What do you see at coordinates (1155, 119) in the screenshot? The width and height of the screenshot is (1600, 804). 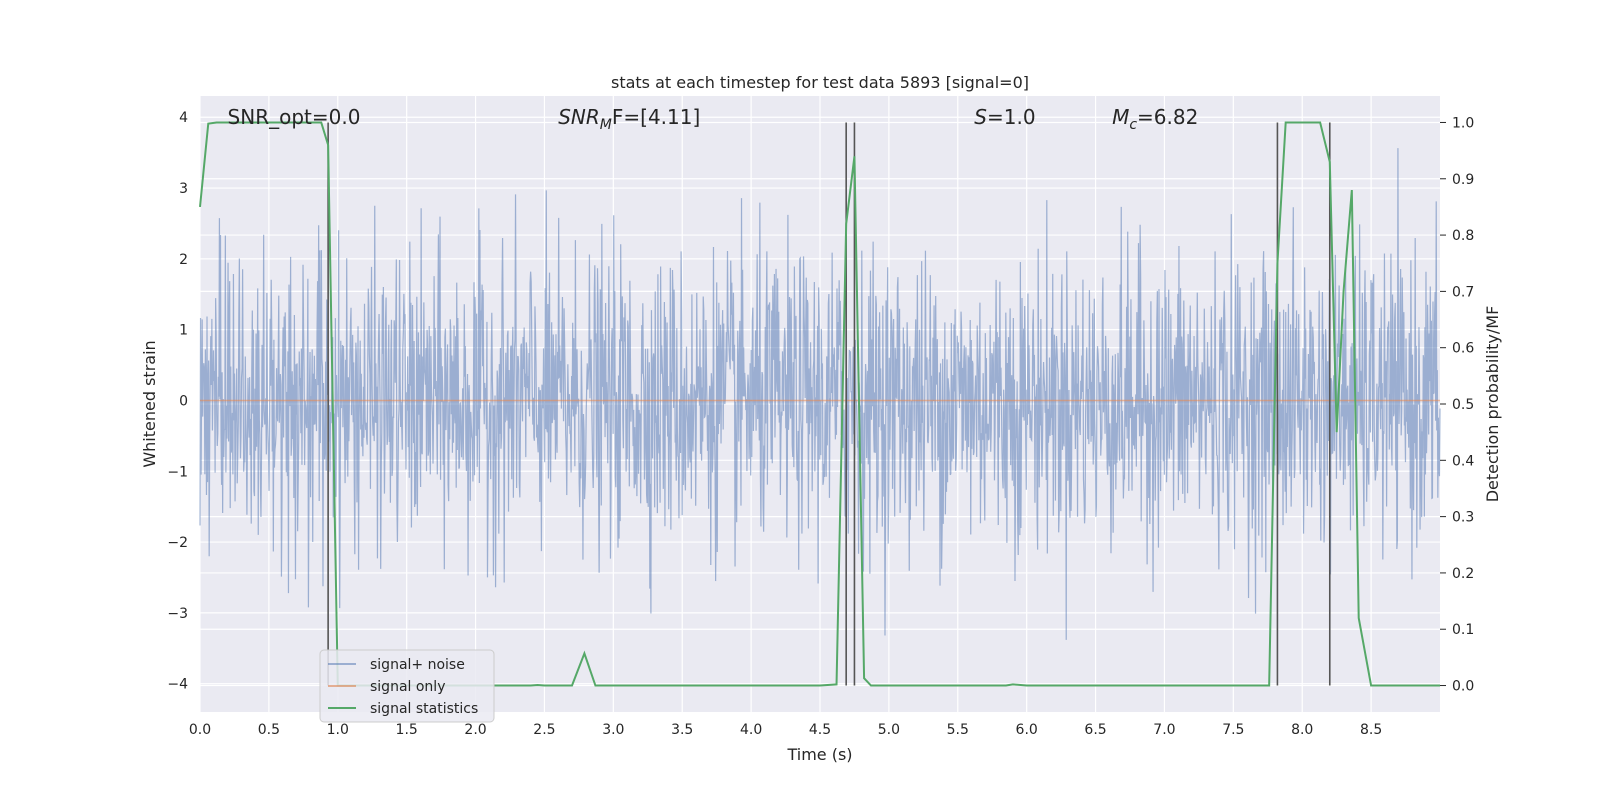 I see `annotation-3: Mc=6.82` at bounding box center [1155, 119].